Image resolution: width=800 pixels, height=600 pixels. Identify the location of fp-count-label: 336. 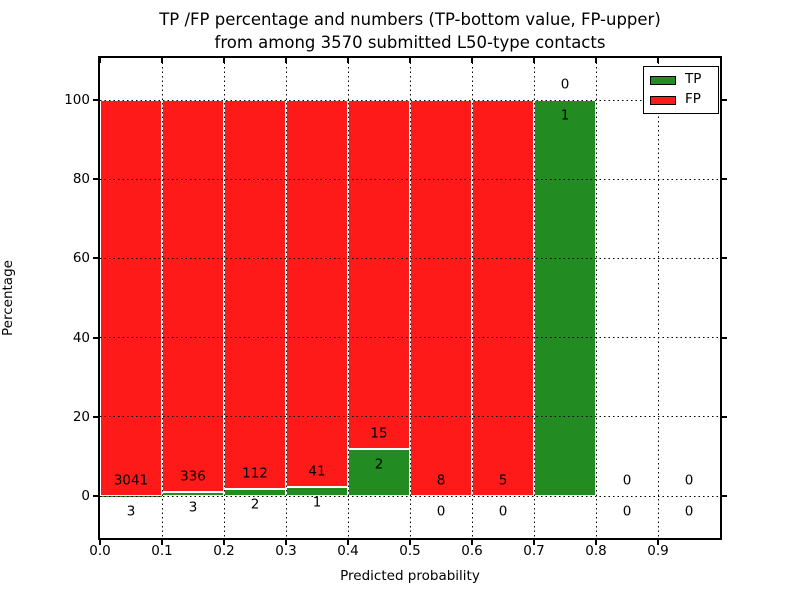
(193, 476).